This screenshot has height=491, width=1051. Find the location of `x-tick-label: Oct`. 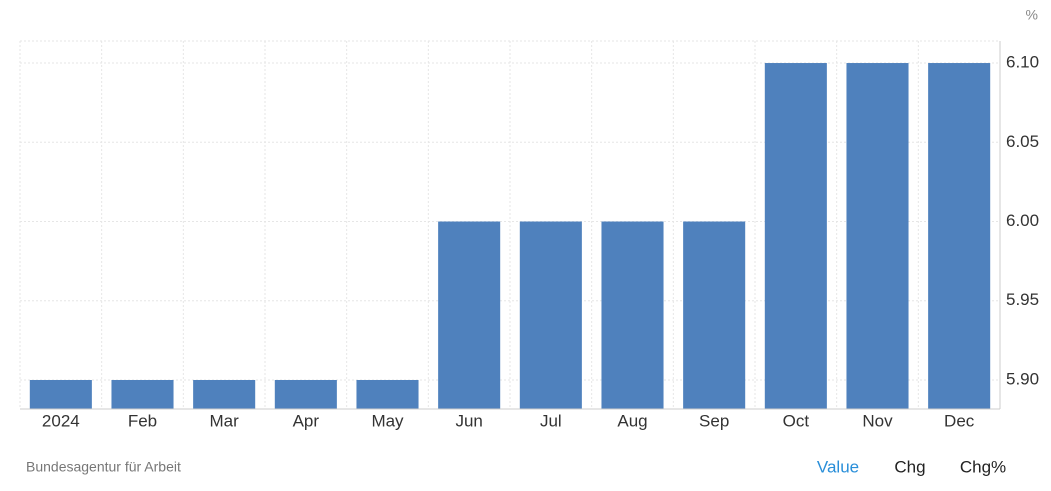

x-tick-label: Oct is located at coordinates (796, 420).